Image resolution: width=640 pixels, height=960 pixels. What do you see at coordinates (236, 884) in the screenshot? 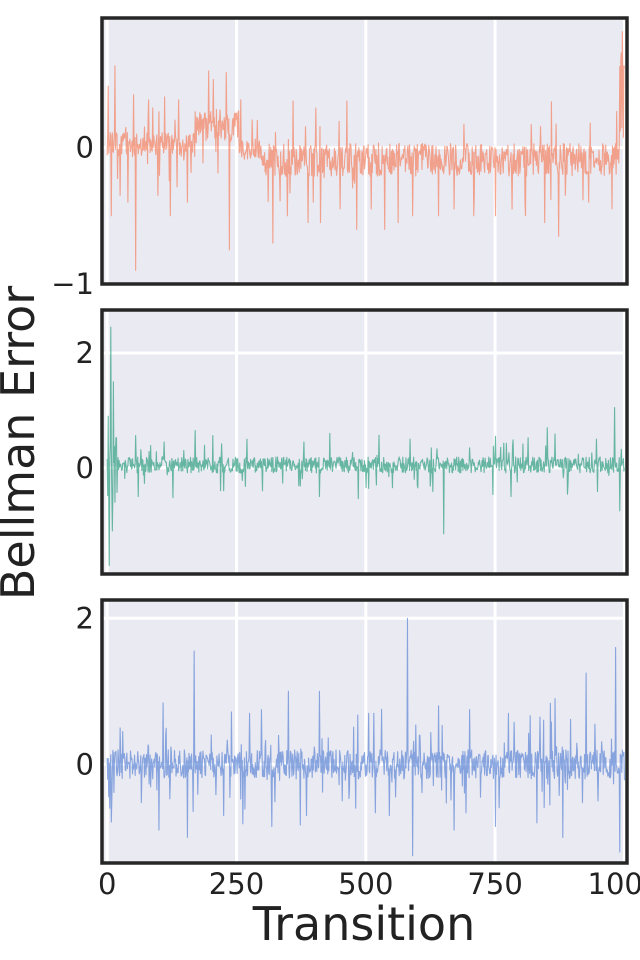
I see `x-tick-label: 250` at bounding box center [236, 884].